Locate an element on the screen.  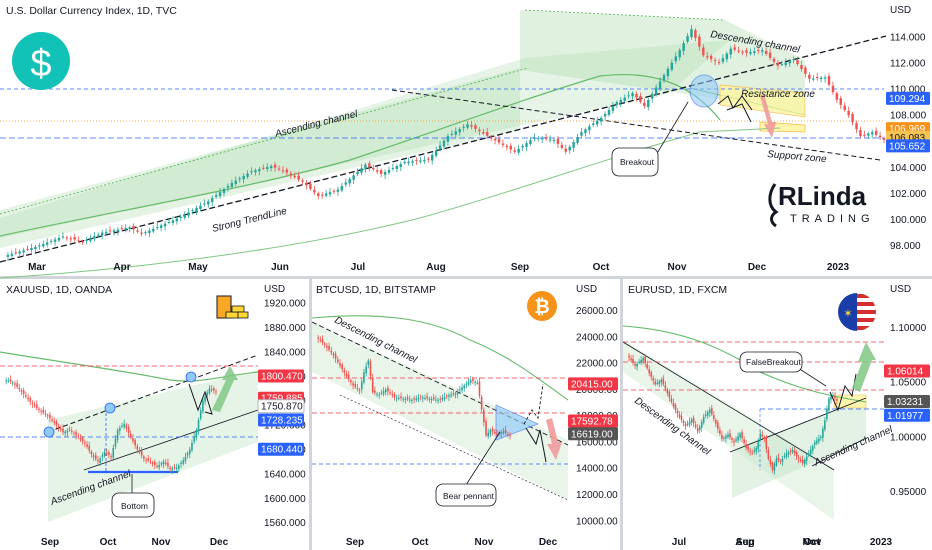
bear-pennant-label: Bear pennant is located at coordinates (469, 496).